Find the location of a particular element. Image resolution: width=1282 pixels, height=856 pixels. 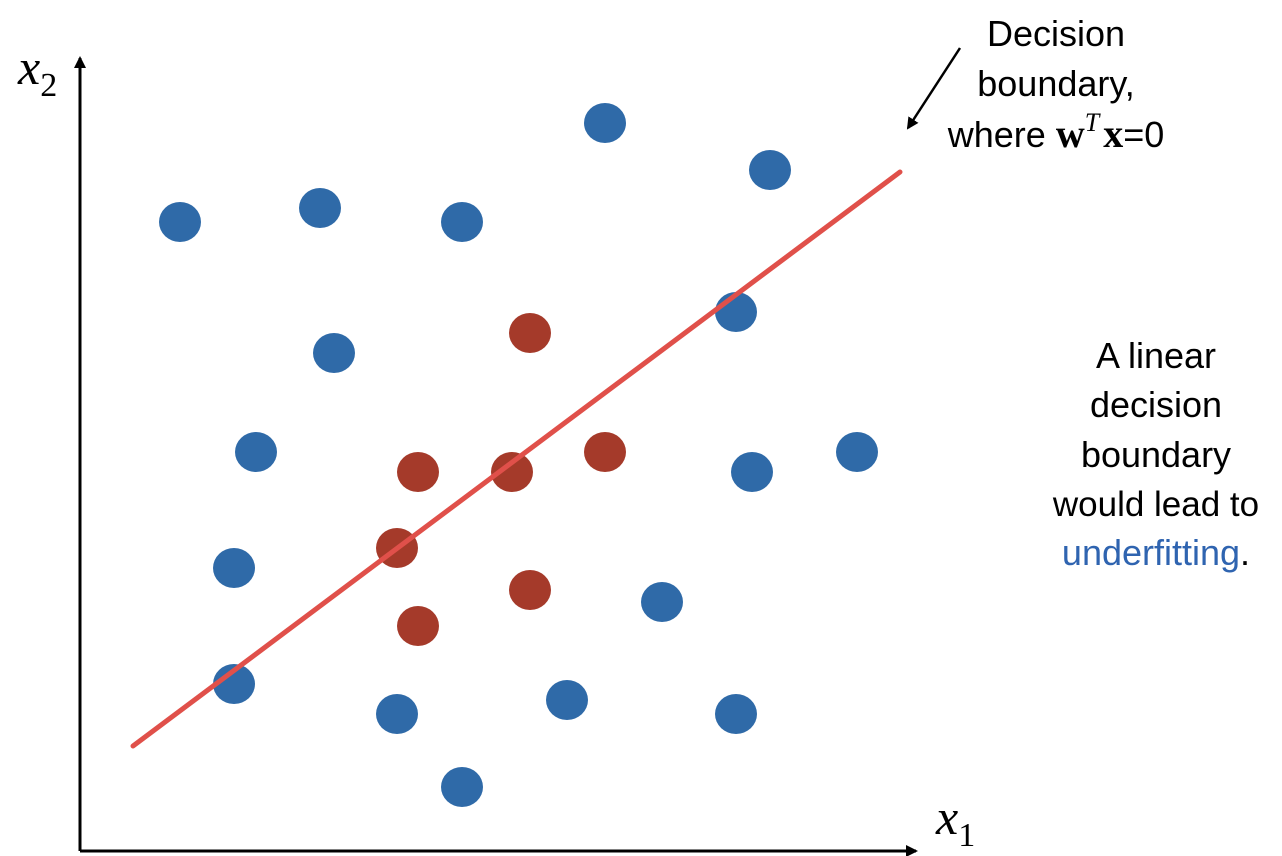

note-line-4: would lead to is located at coordinates (1155, 504).